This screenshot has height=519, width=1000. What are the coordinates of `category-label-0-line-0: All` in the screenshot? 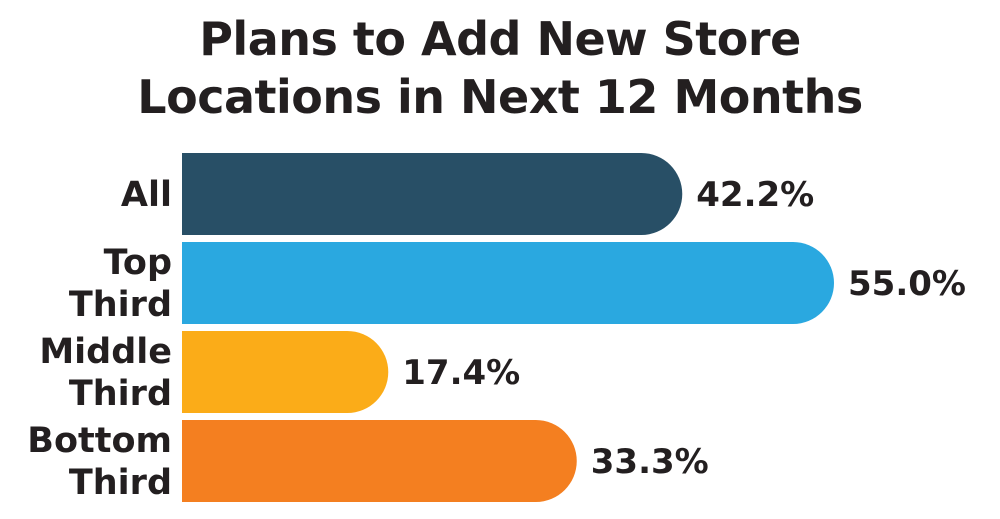 It's located at (146, 195).